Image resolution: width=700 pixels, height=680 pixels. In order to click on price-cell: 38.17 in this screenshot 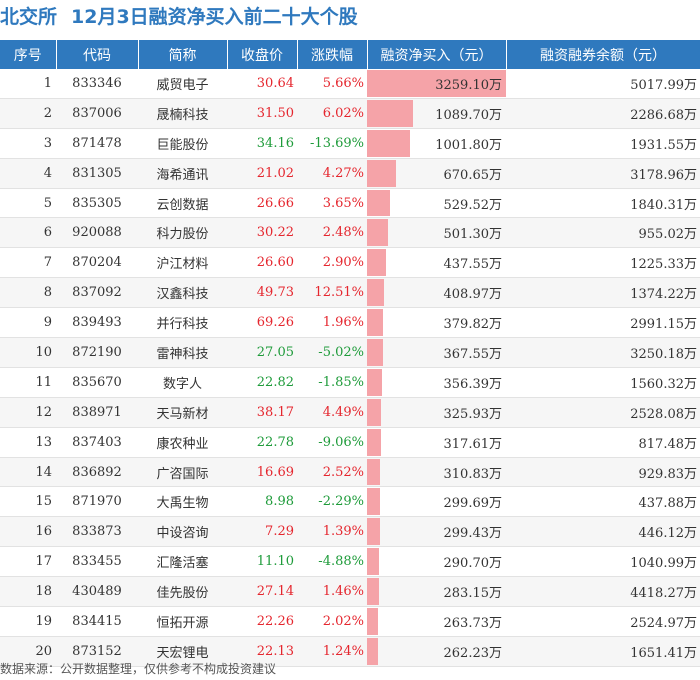, I will do `click(262, 412)`.